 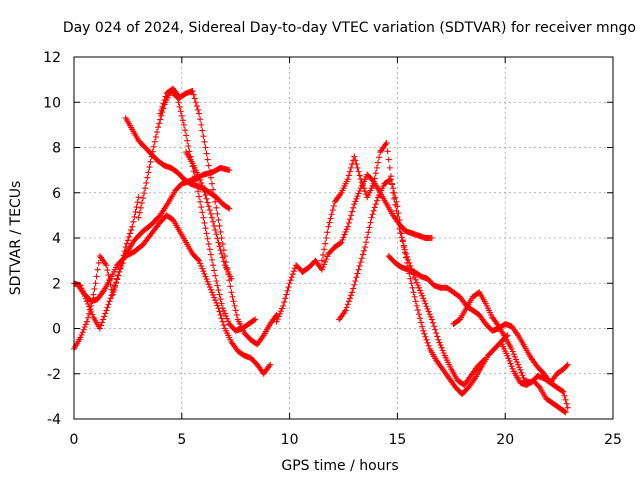 What do you see at coordinates (397, 440) in the screenshot?
I see `x-tick-label: 15` at bounding box center [397, 440].